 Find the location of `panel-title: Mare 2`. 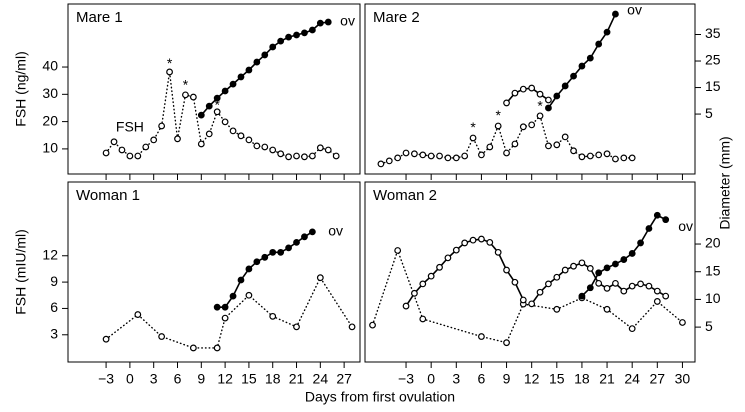

panel-title: Mare 2 is located at coordinates (396, 17).